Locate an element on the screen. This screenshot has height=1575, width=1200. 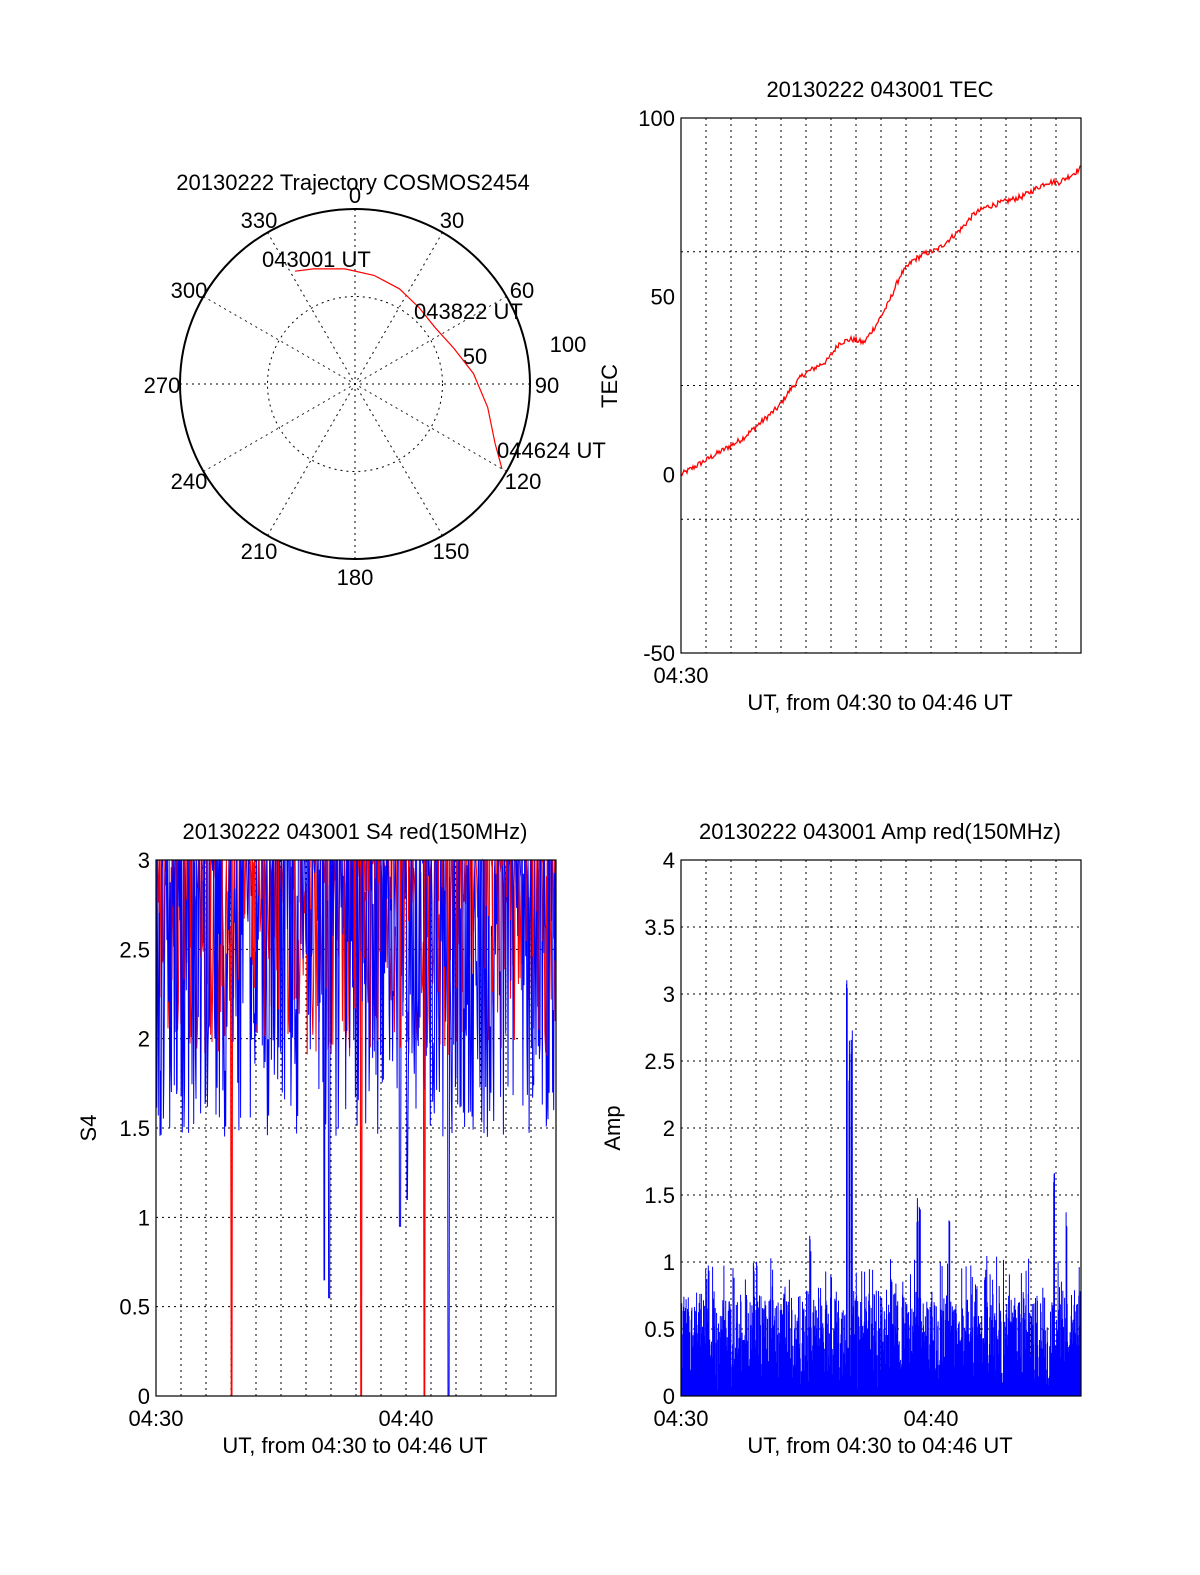
y-tick-label: 50 is located at coordinates (663, 296).